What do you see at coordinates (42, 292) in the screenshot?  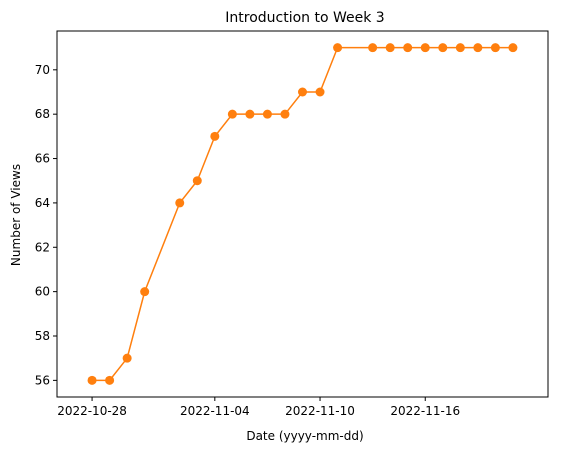 I see `y-tick-label: 60` at bounding box center [42, 292].